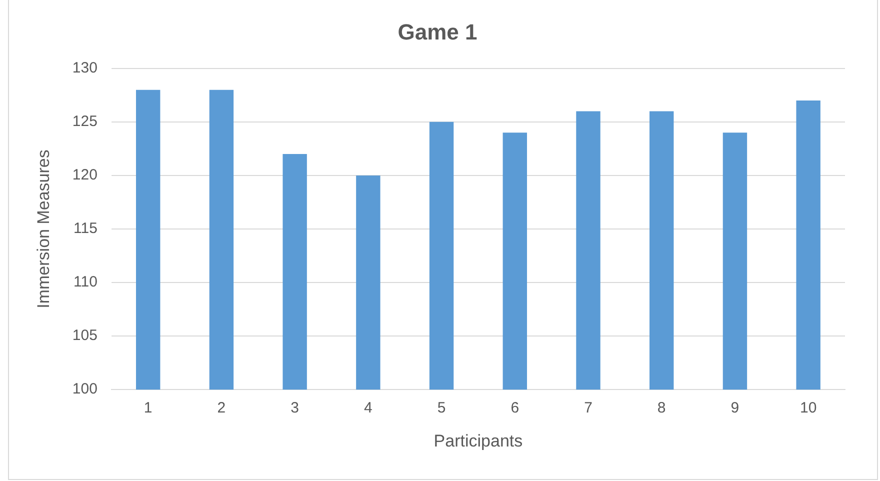  I want to click on y-tick-label: 105, so click(85, 335).